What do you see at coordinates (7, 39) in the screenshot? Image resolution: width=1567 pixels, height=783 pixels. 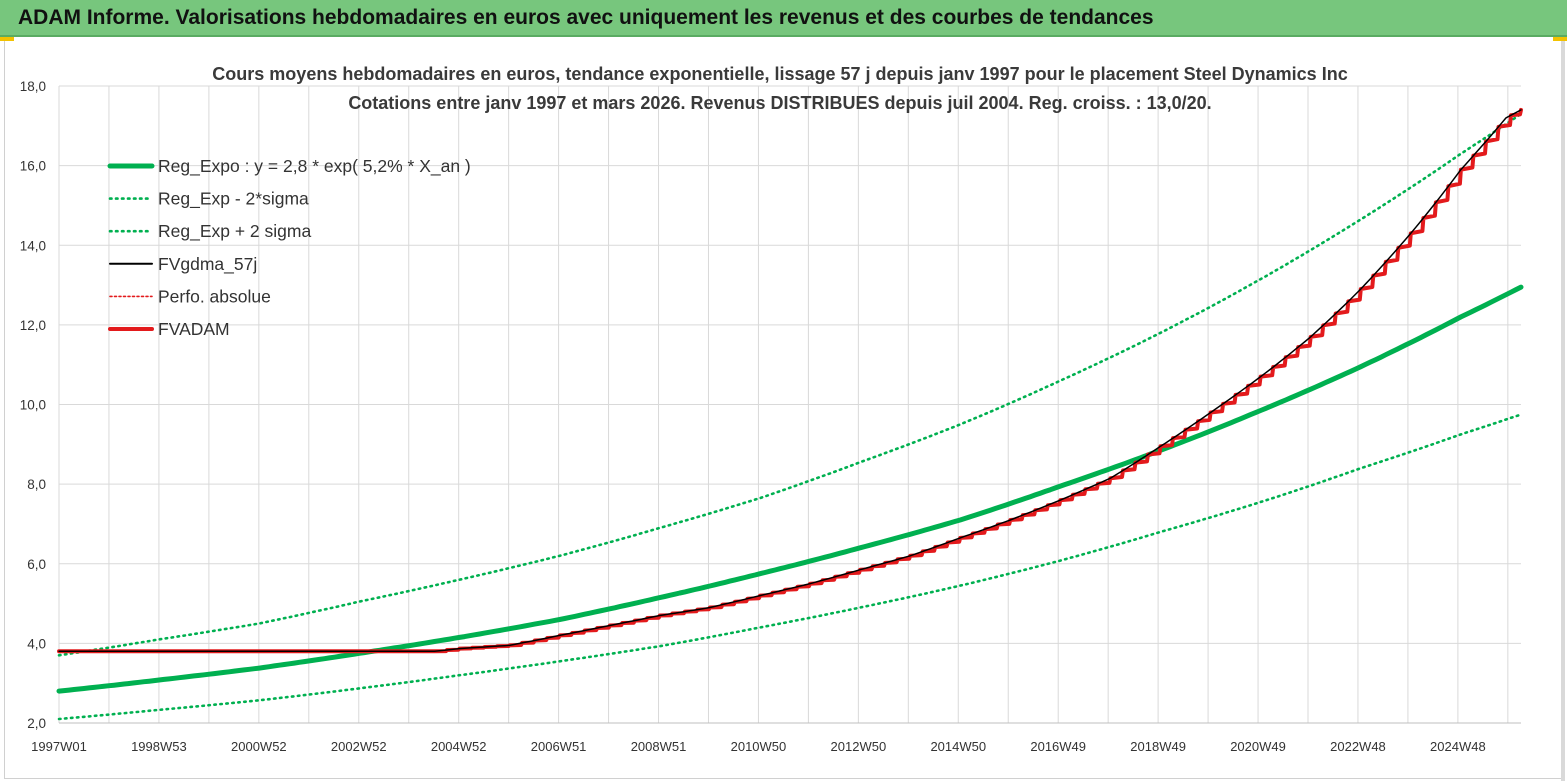 I see `accent-bar-left` at bounding box center [7, 39].